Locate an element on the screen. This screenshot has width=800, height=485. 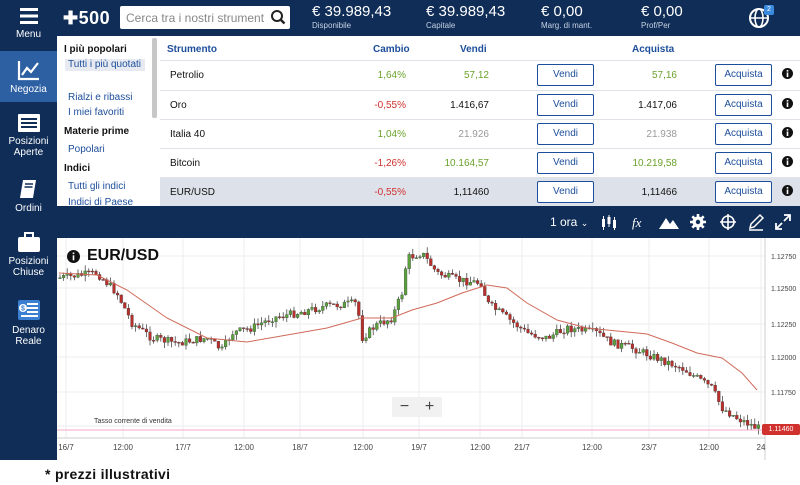
zoom-out-button: − is located at coordinates (404, 406).